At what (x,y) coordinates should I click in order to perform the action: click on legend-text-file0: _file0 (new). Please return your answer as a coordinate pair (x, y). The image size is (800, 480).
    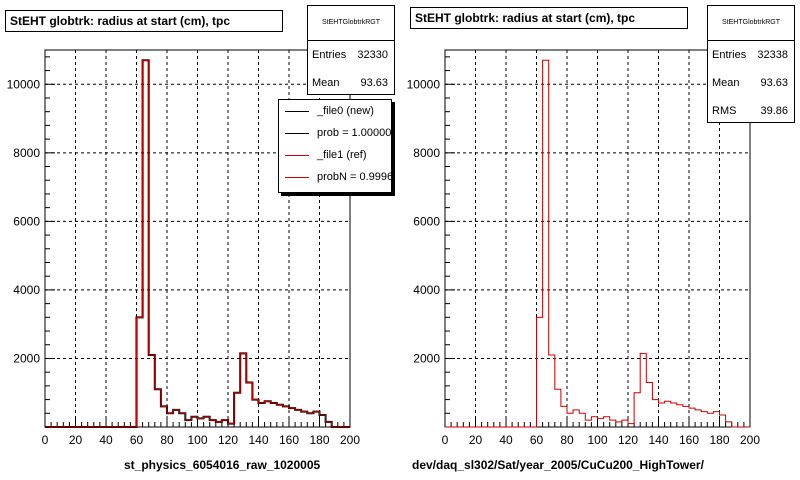
    Looking at the image, I should click on (345, 111).